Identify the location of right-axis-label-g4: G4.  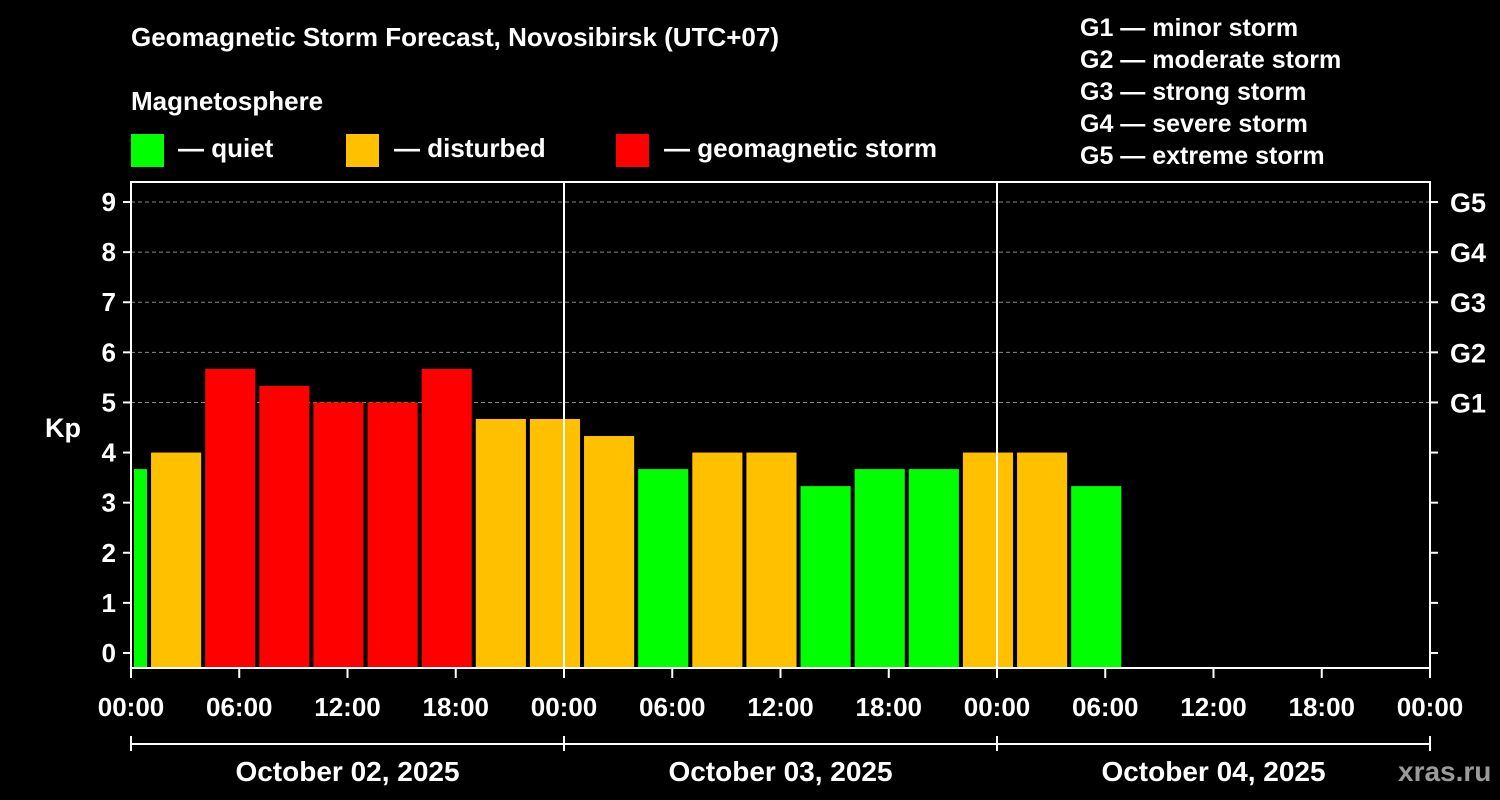
(1468, 253).